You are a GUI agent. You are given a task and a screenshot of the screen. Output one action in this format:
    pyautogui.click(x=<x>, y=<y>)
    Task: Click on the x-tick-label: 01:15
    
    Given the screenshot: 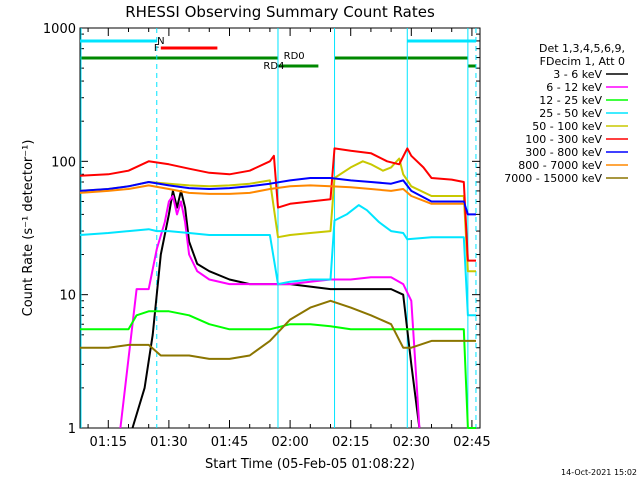 What is the action you would take?
    pyautogui.click(x=108, y=442)
    